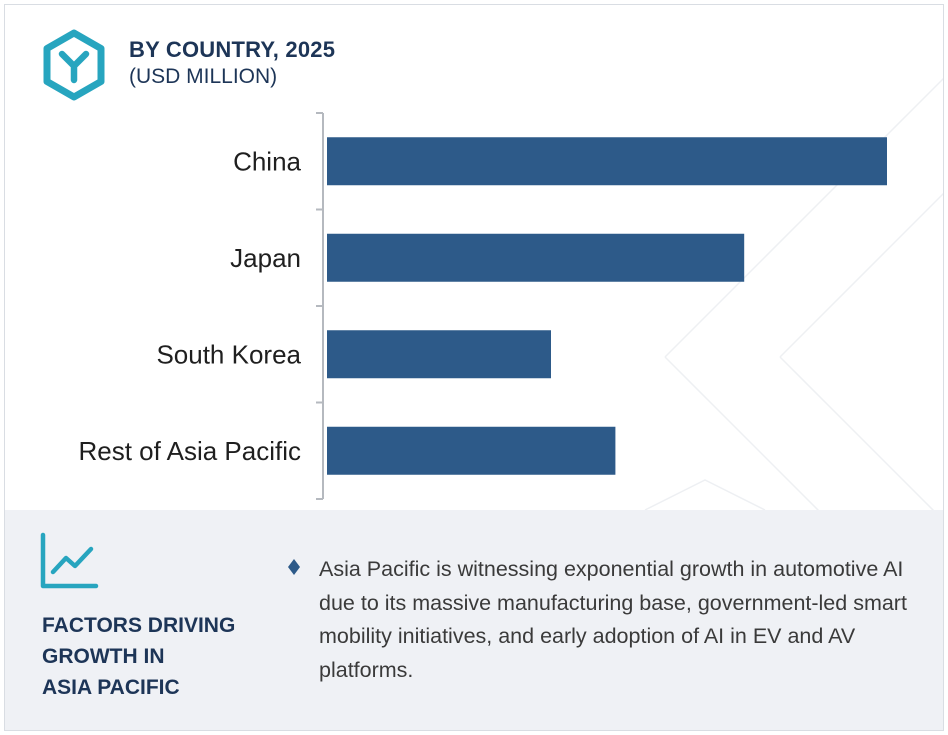 This screenshot has width=948, height=735. Describe the element at coordinates (232, 49) in the screenshot. I see `chart-title: BY COUNTRY, 2025` at that location.